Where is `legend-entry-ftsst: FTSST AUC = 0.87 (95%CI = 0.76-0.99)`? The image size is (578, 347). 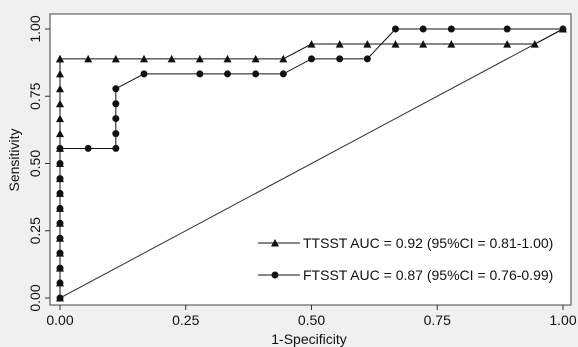
legend-entry-ftsst: FTSST AUC = 0.87 (95%CI = 0.76-0.99) is located at coordinates (405, 275).